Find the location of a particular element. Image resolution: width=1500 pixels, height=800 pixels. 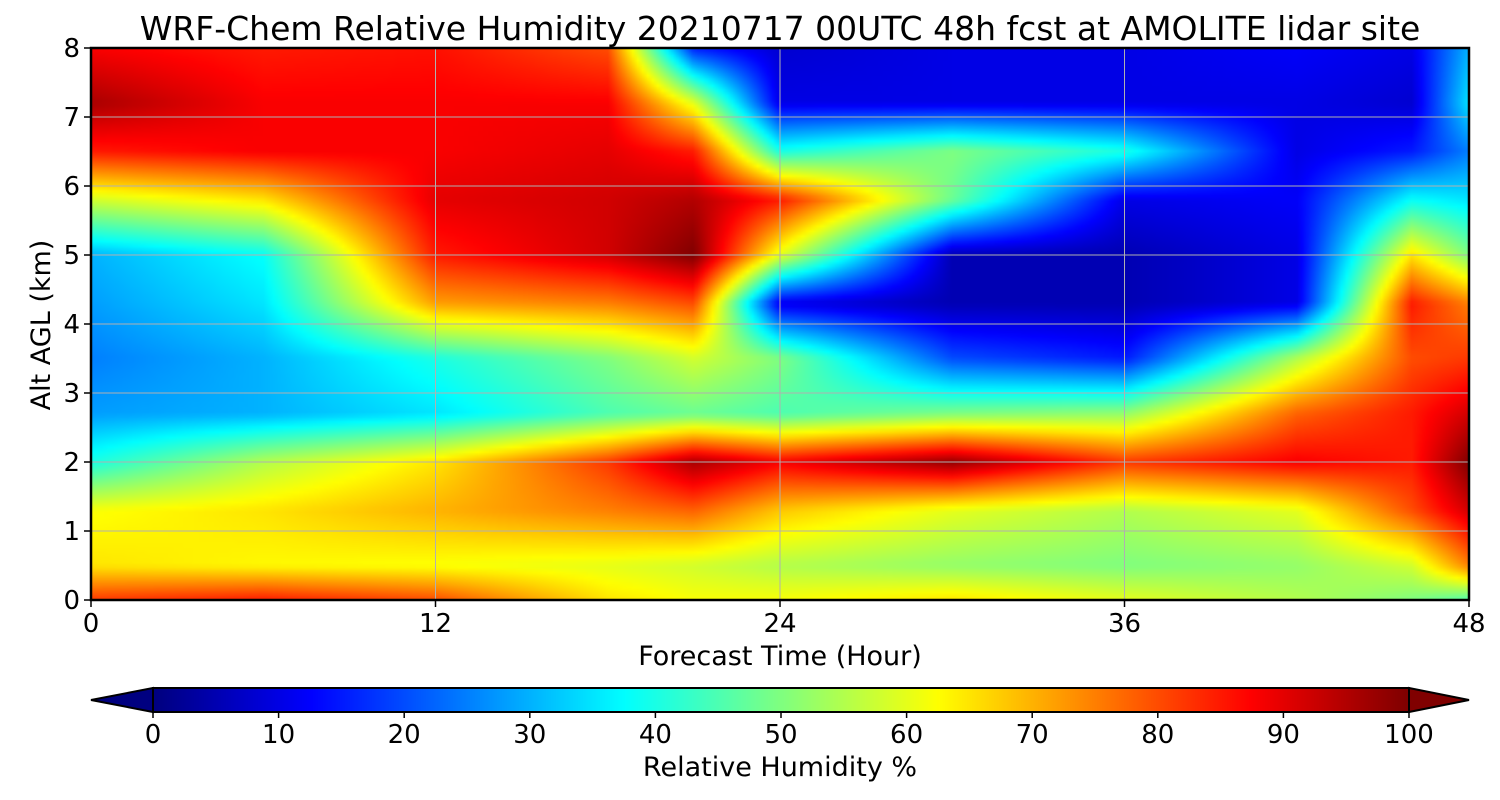

y-tick-label: 0 is located at coordinates (71, 601).